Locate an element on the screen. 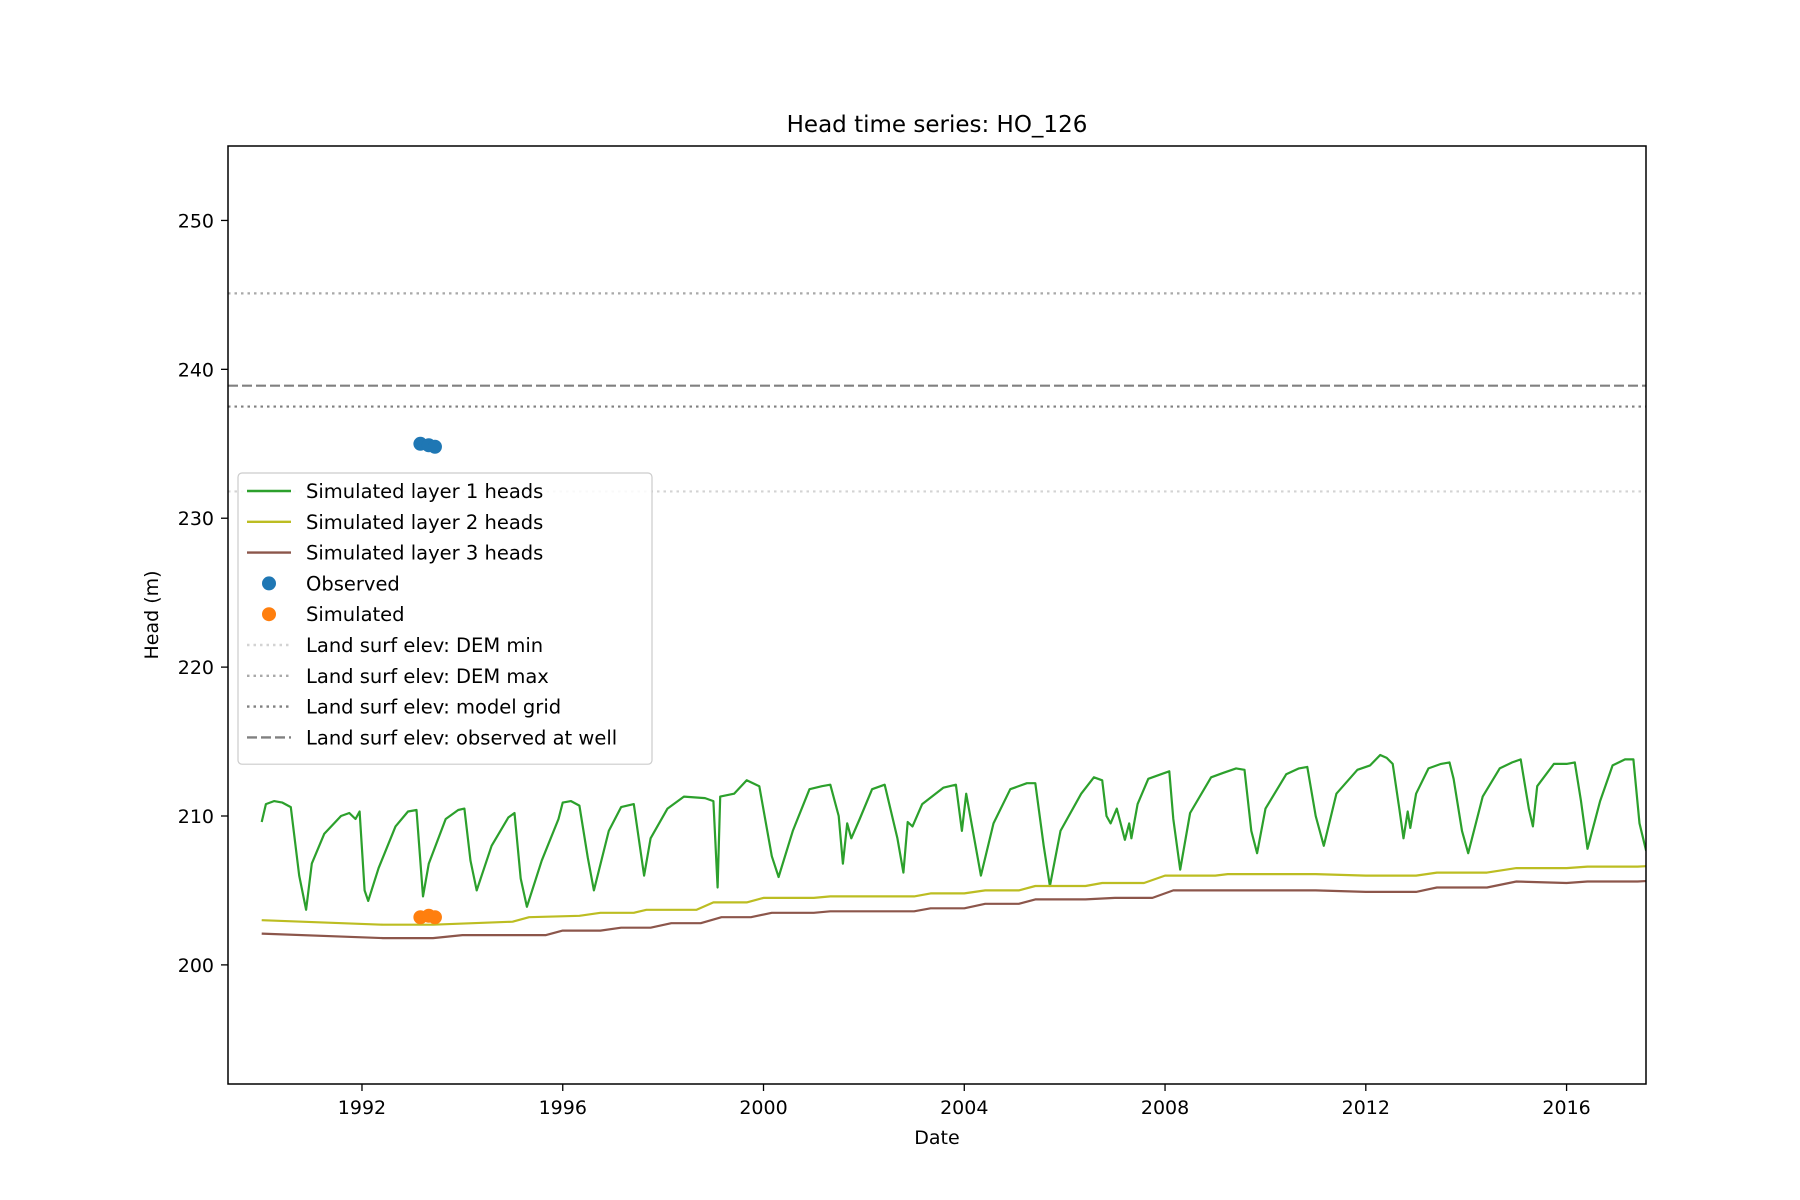 The image size is (1800, 1200). x-tick-label: 2000 is located at coordinates (763, 1108).